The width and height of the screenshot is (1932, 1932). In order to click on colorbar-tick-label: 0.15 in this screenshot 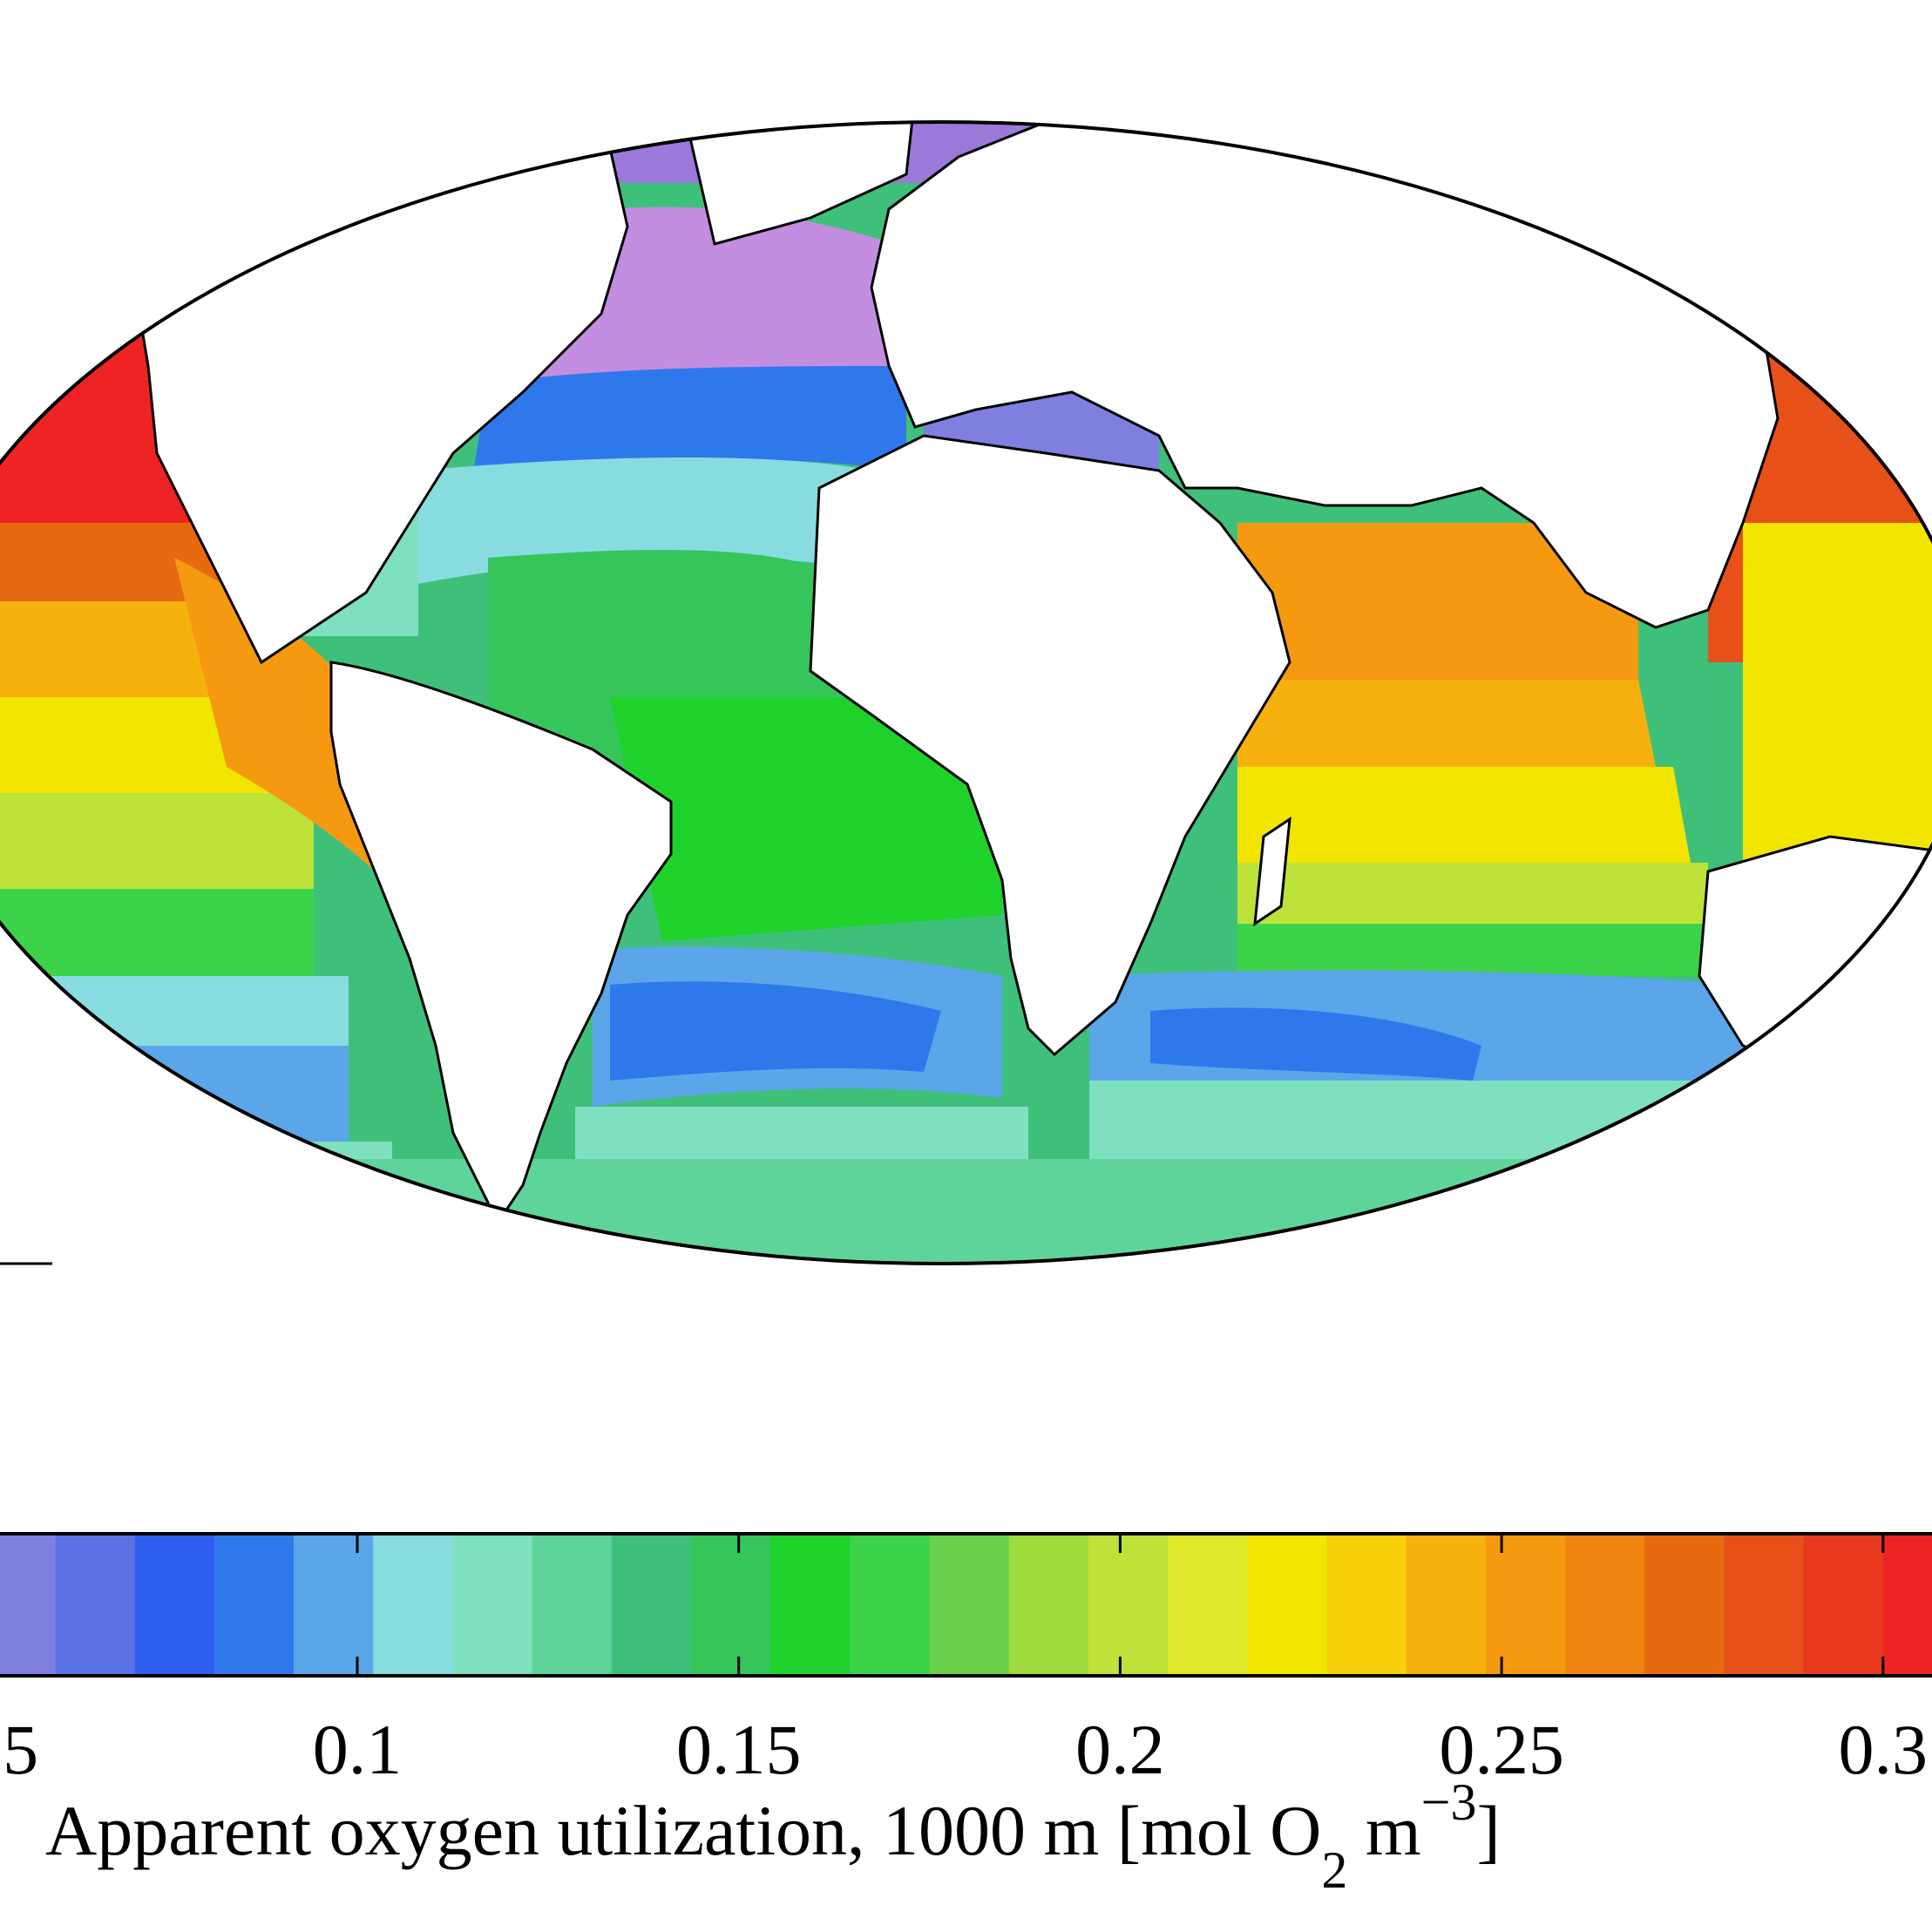, I will do `click(739, 1750)`.